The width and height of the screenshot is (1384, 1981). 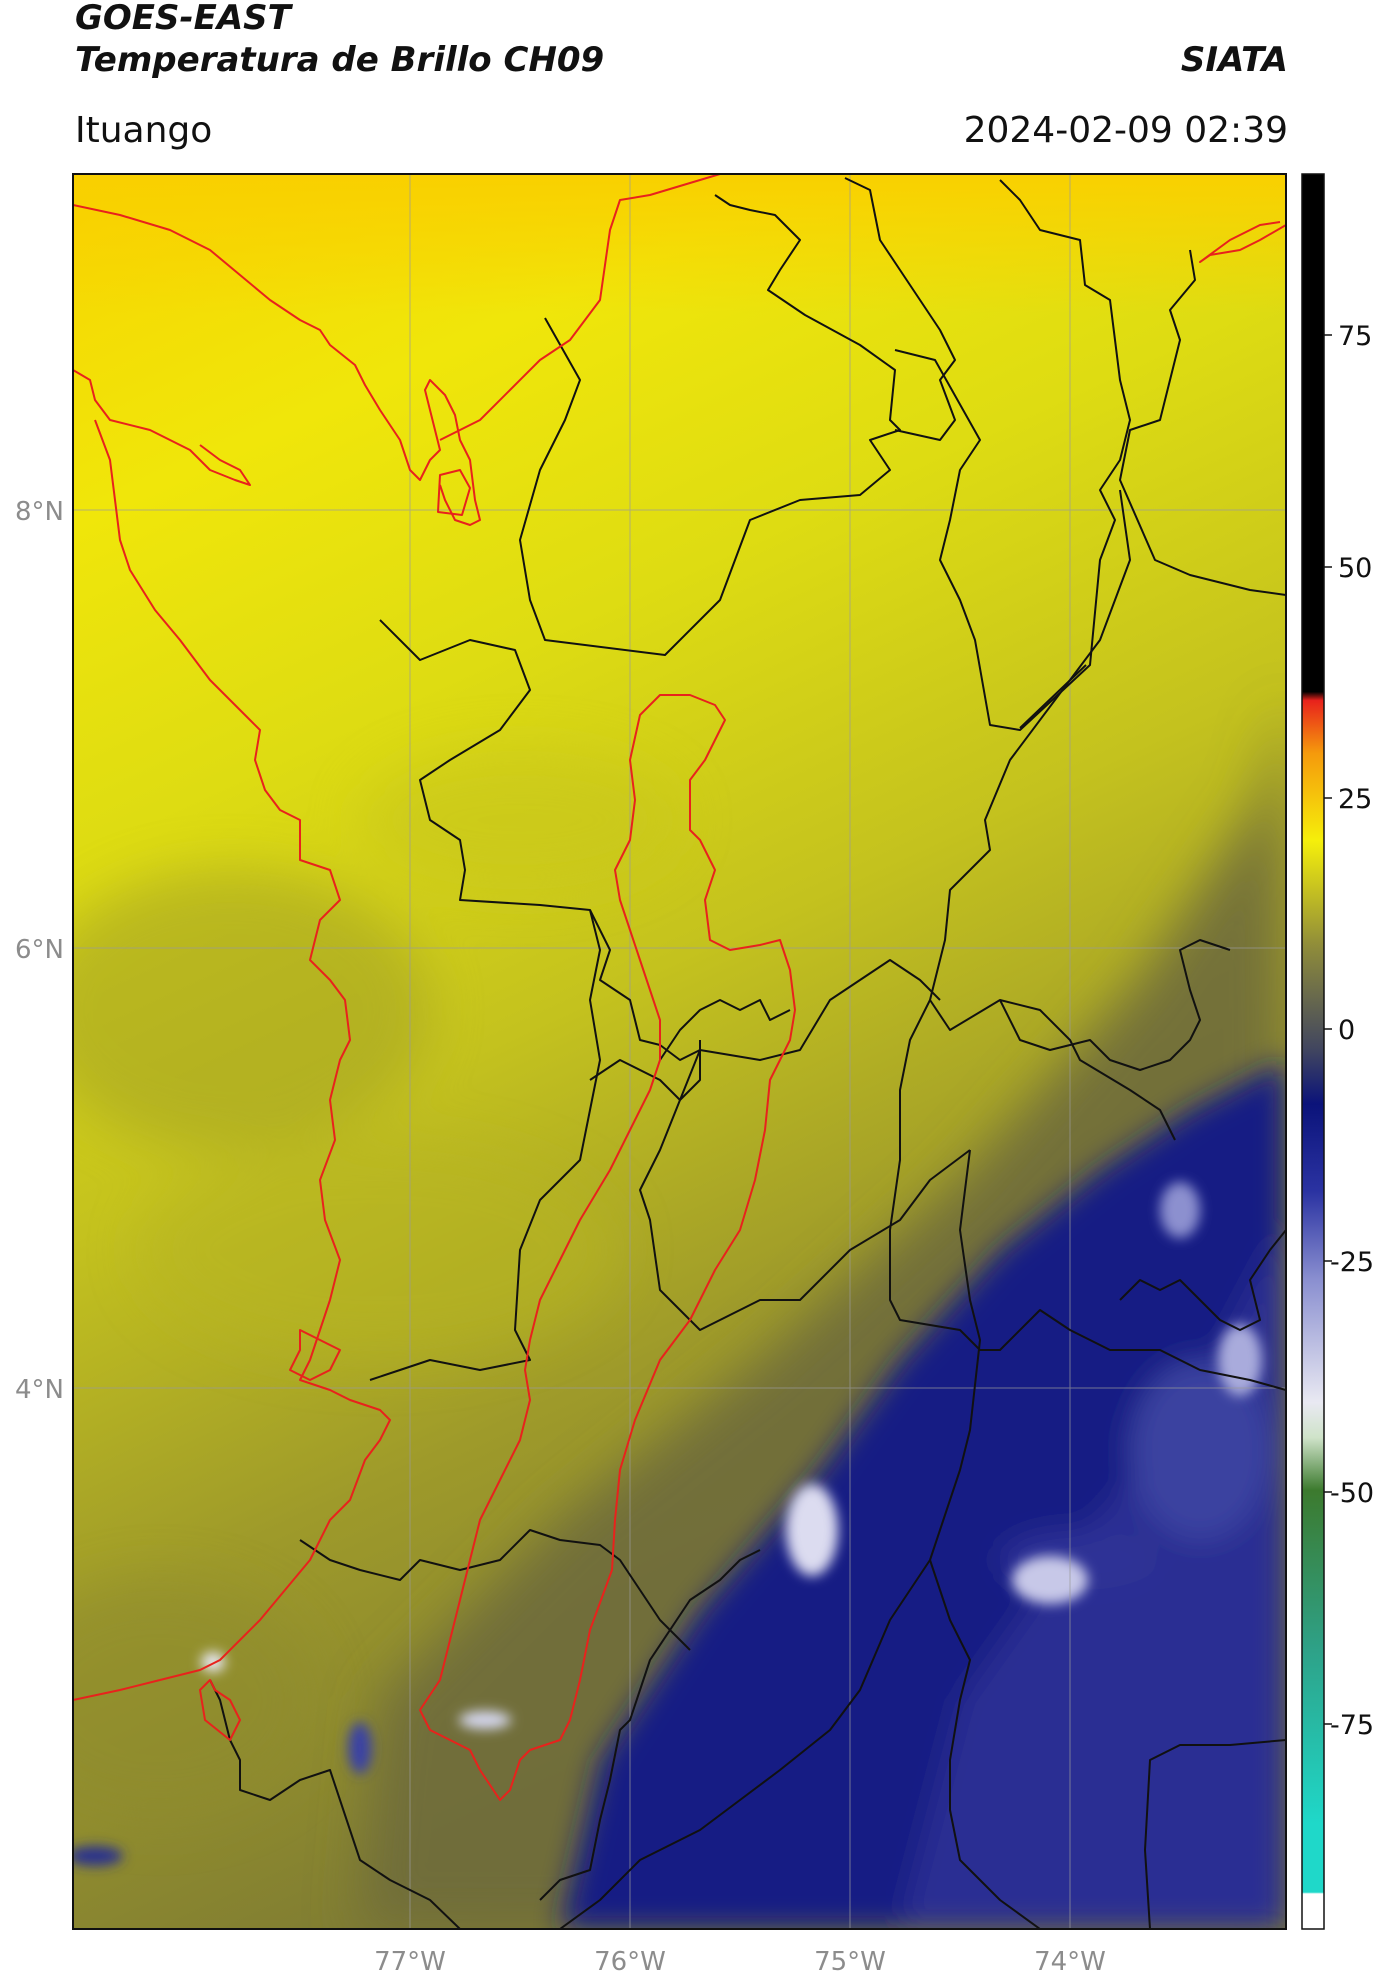 What do you see at coordinates (1234, 60) in the screenshot?
I see `organization-label: SIATA` at bounding box center [1234, 60].